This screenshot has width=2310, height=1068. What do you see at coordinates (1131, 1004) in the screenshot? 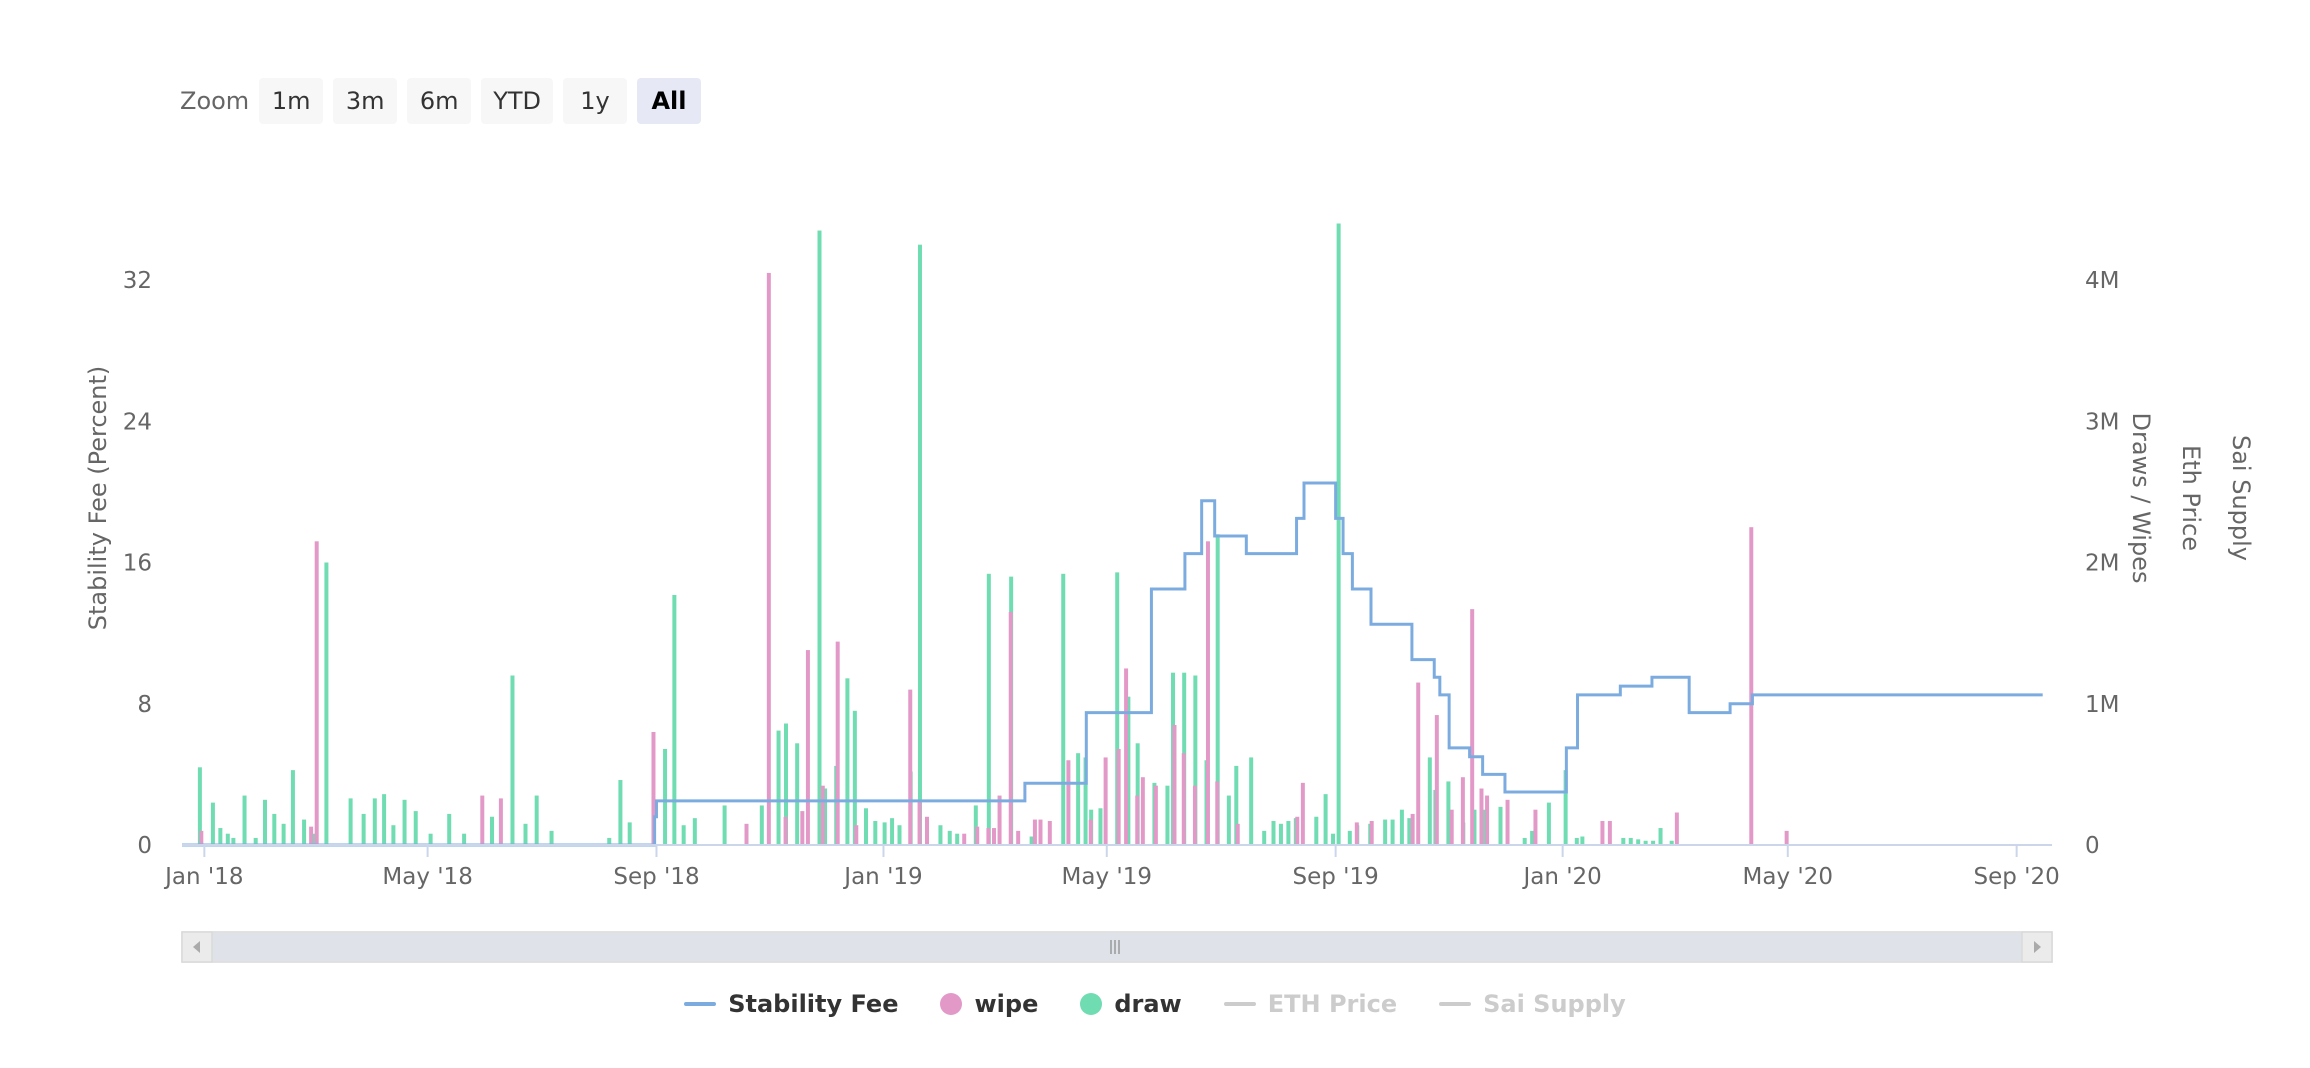
I see `legend-item-draw: draw` at bounding box center [1131, 1004].